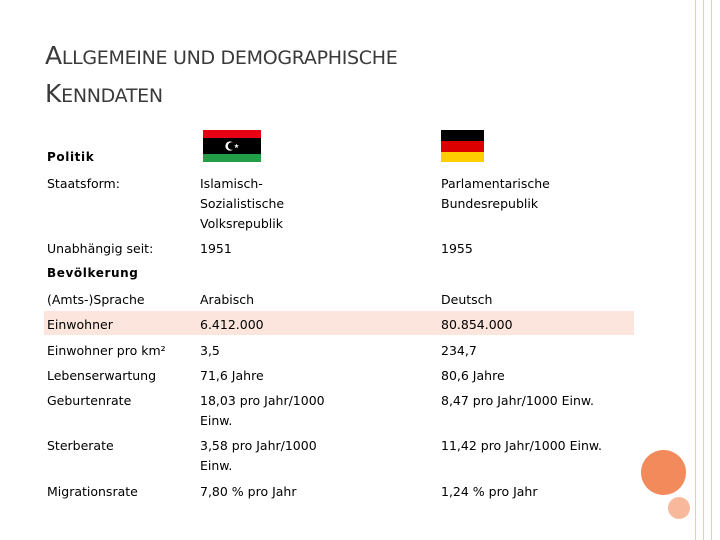  Describe the element at coordinates (232, 375) in the screenshot. I see `cell-libya-lebenserwartung: 71,6 Jahre` at that location.